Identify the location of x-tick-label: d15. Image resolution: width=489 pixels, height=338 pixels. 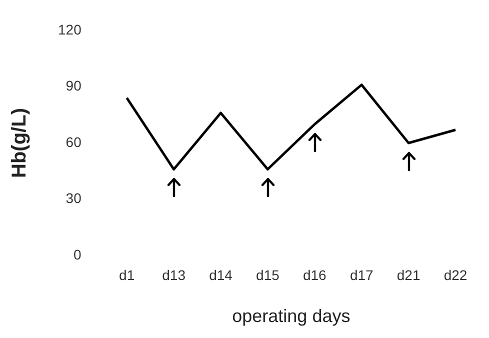
(268, 274).